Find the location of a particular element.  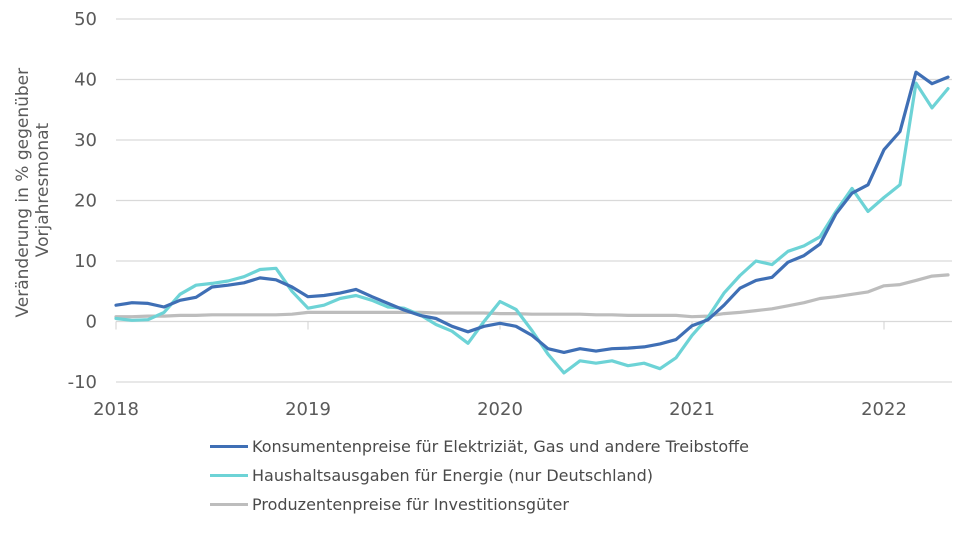

y-axis-label-line-1: Veränderung in % gegenüber is located at coordinates (23, 193).